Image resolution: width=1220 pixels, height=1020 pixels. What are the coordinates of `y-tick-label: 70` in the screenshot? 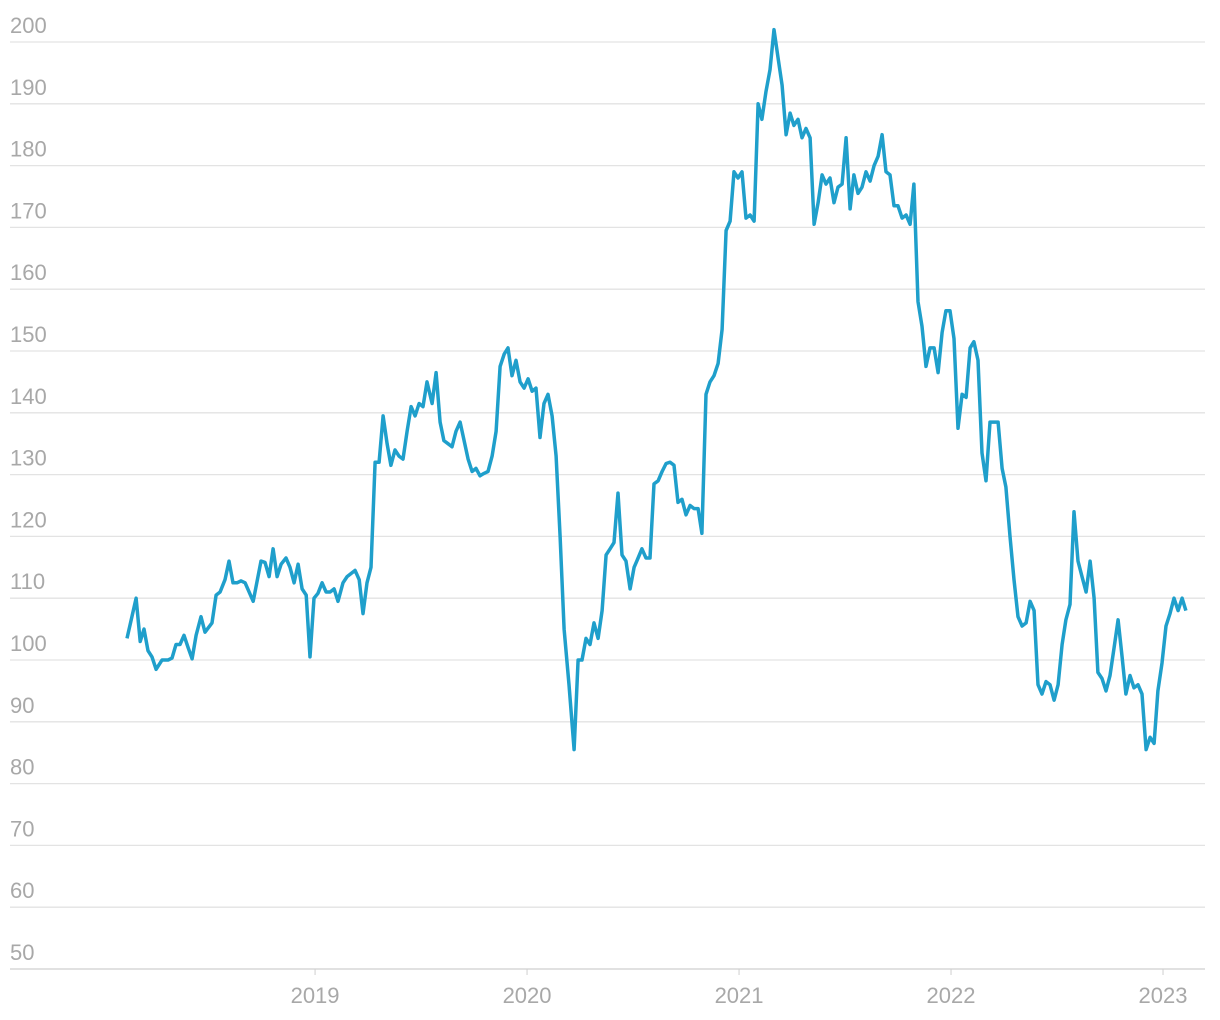 It's located at (22, 828).